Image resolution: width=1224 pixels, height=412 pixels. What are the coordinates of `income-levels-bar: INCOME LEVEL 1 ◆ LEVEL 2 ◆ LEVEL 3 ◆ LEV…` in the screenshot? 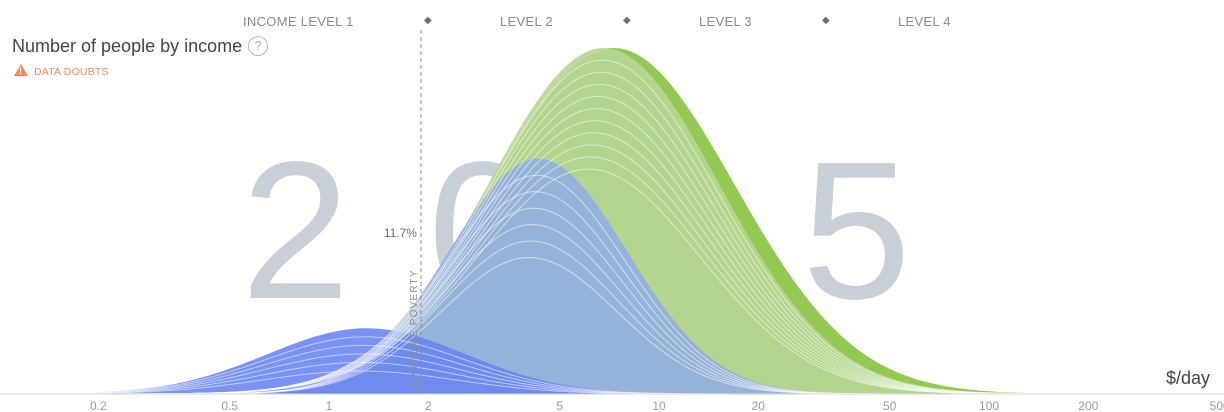 It's located at (612, 24).